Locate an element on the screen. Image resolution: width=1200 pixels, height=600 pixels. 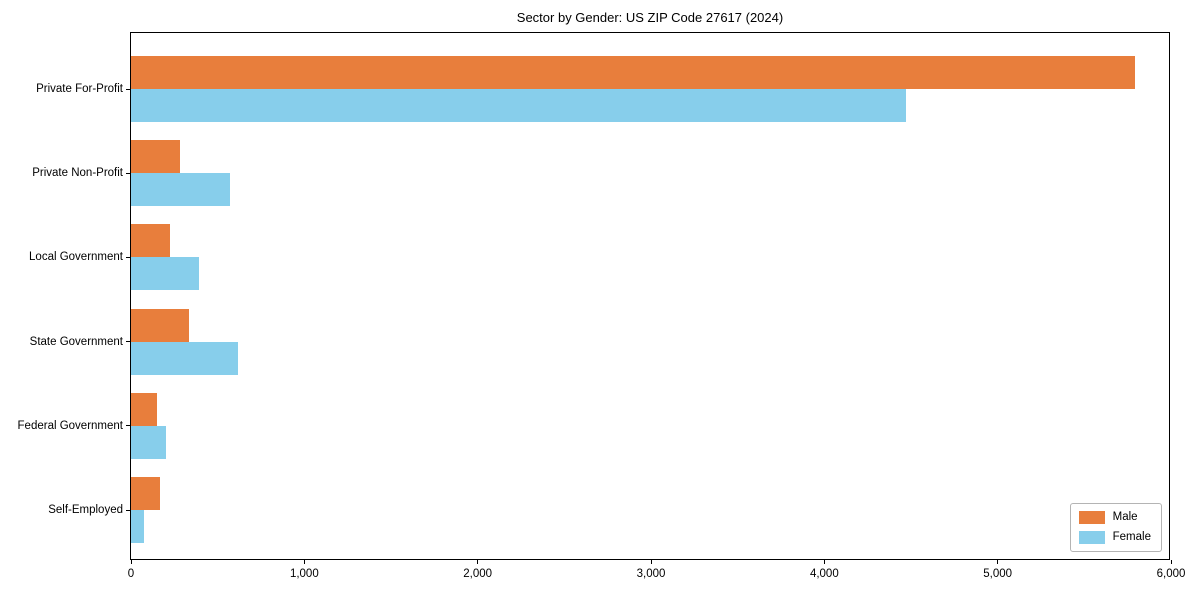
x-tick-label: 1,000 is located at coordinates (304, 574).